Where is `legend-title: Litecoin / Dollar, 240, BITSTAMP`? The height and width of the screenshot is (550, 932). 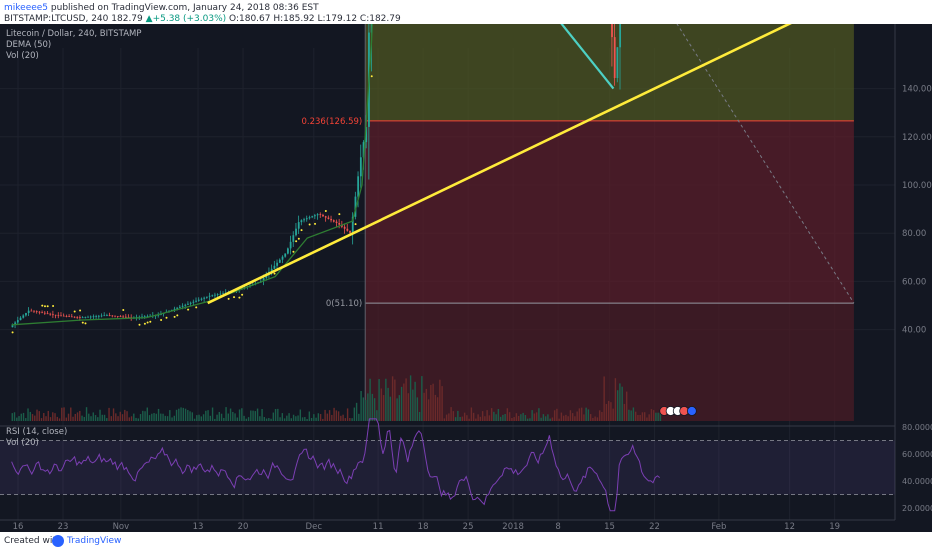 legend-title: Litecoin / Dollar, 240, BITSTAMP is located at coordinates (74, 34).